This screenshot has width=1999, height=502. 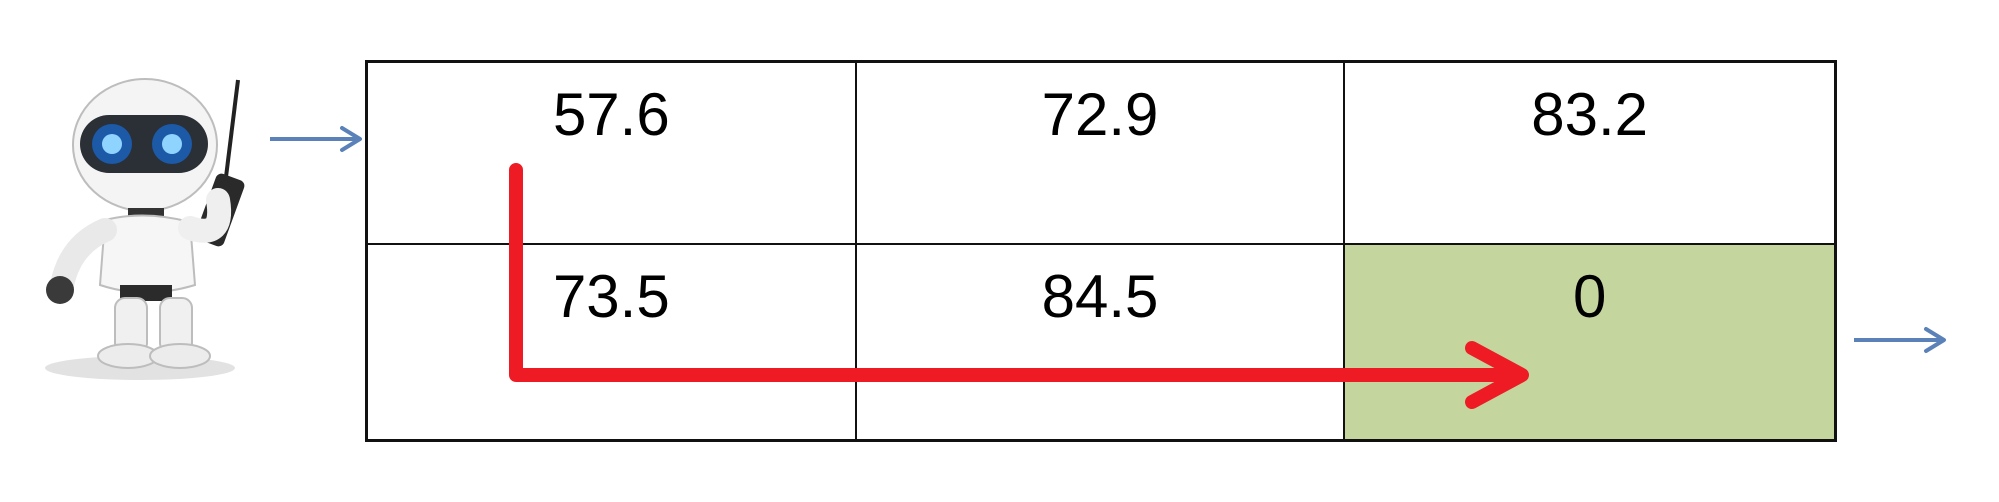 I want to click on cell-value: 84.5, so click(x=1100, y=296).